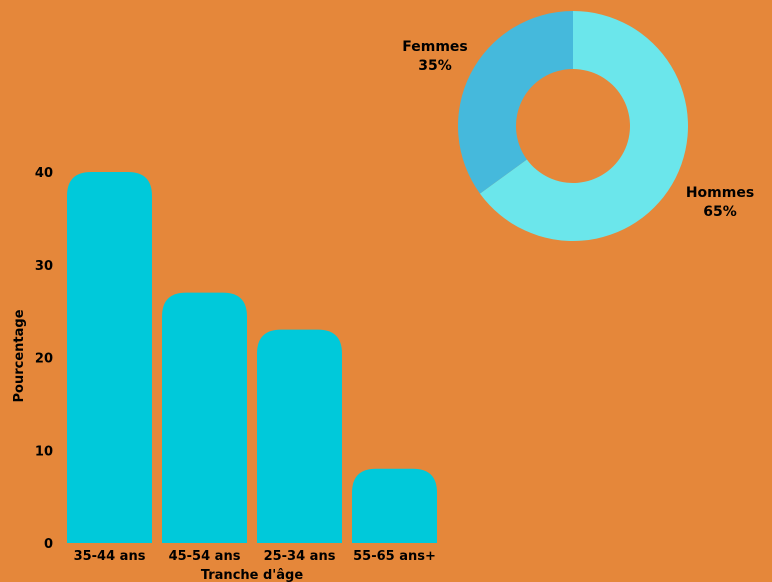 This screenshot has width=772, height=582. I want to click on donut-label-hommes: Hommes, so click(720, 193).